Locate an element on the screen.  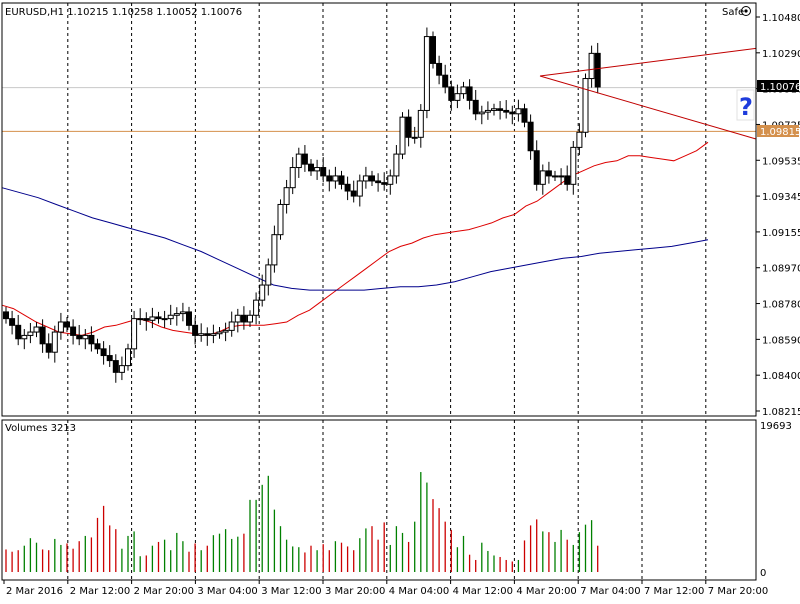
price-tick-label: 1.08780 is located at coordinates (781, 305).